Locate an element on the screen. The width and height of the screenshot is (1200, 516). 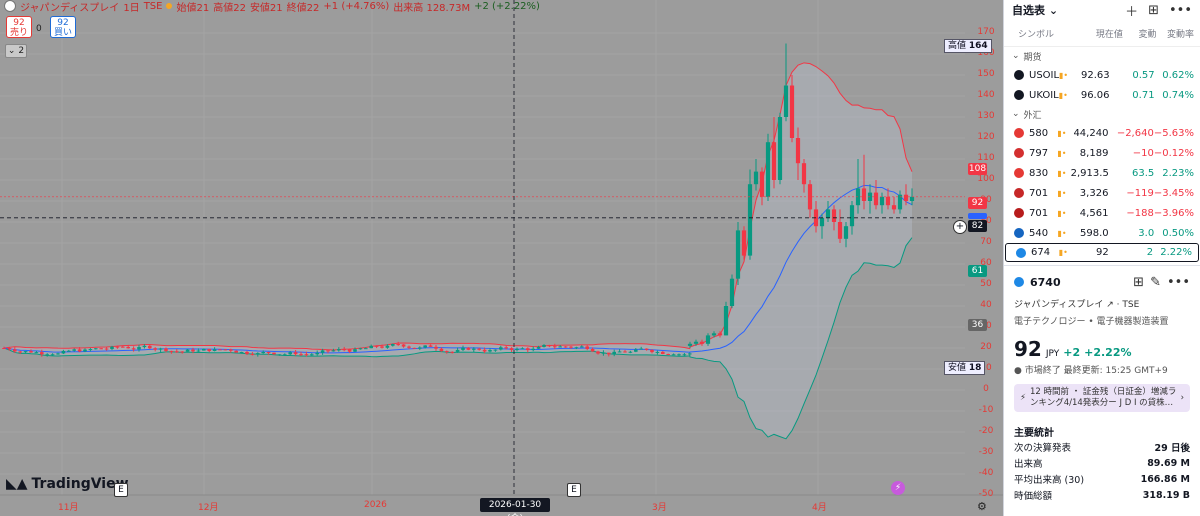
layout-icon: ⊞ is located at coordinates (1153, 10).